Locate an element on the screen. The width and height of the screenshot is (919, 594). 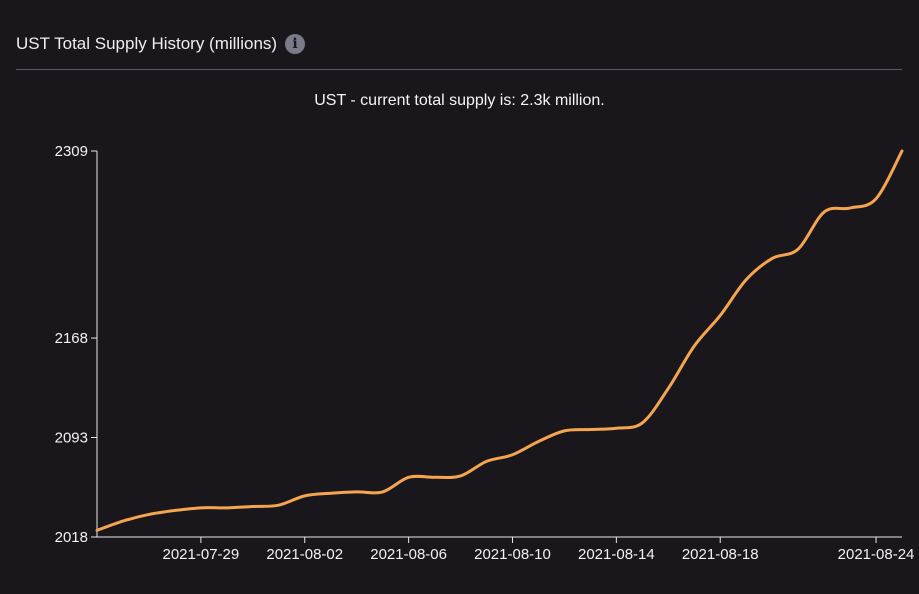
x-tick-label: 2021-08-18 is located at coordinates (720, 554).